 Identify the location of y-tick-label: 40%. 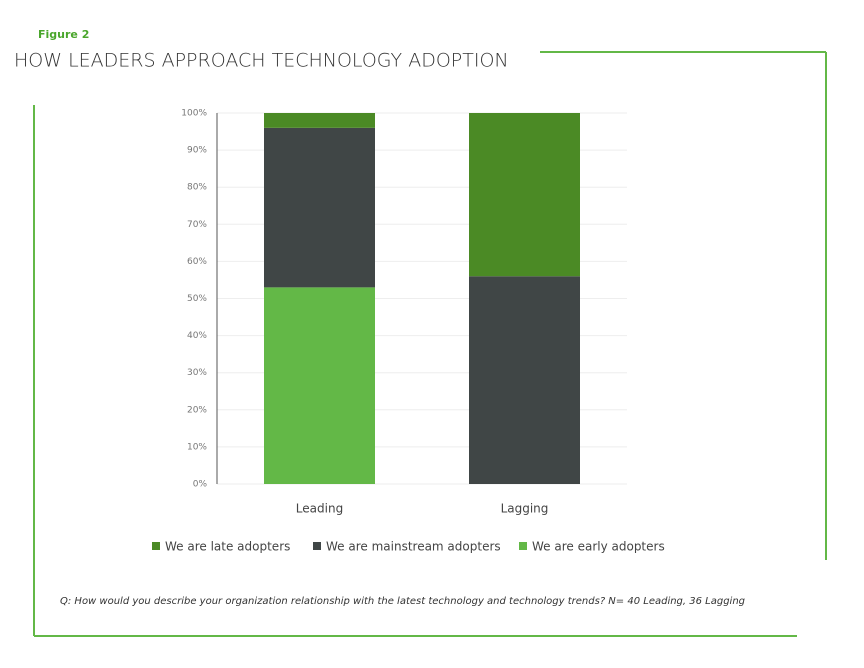
(197, 336).